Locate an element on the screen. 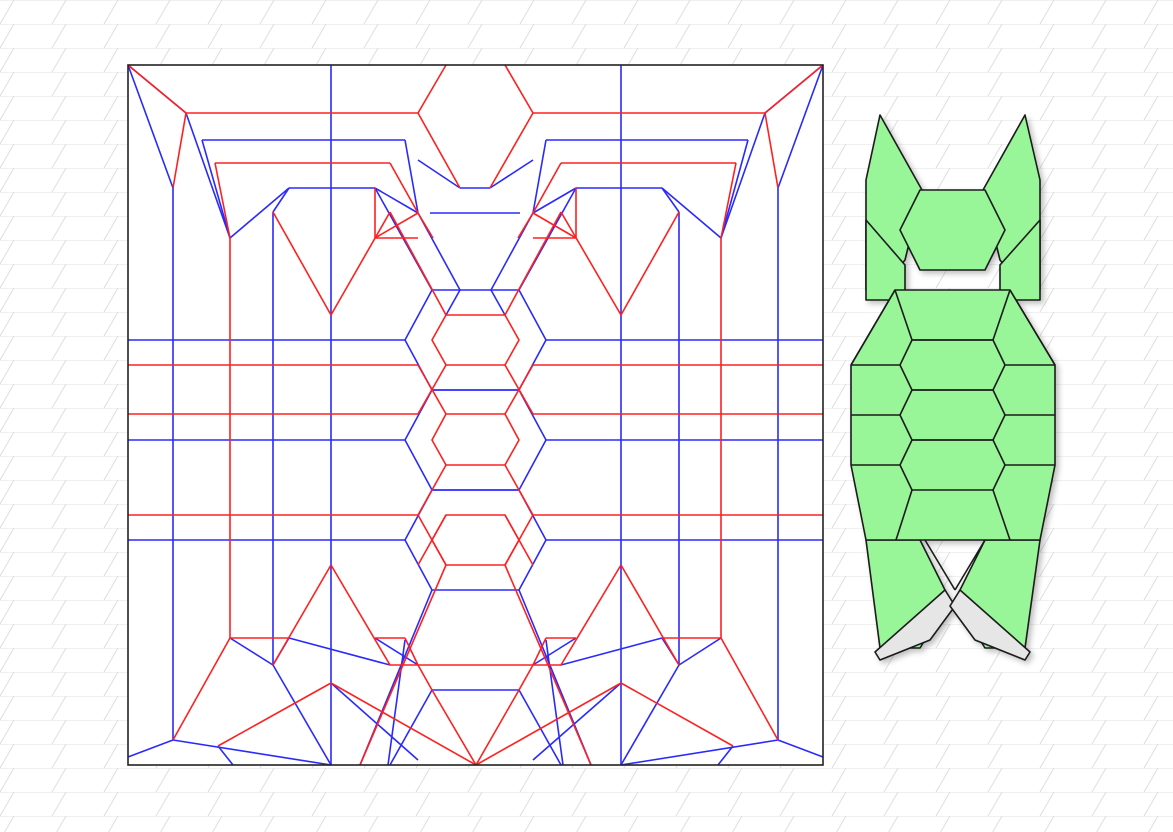 The height and width of the screenshot is (832, 1173). right-foot is located at coordinates (990, 625).